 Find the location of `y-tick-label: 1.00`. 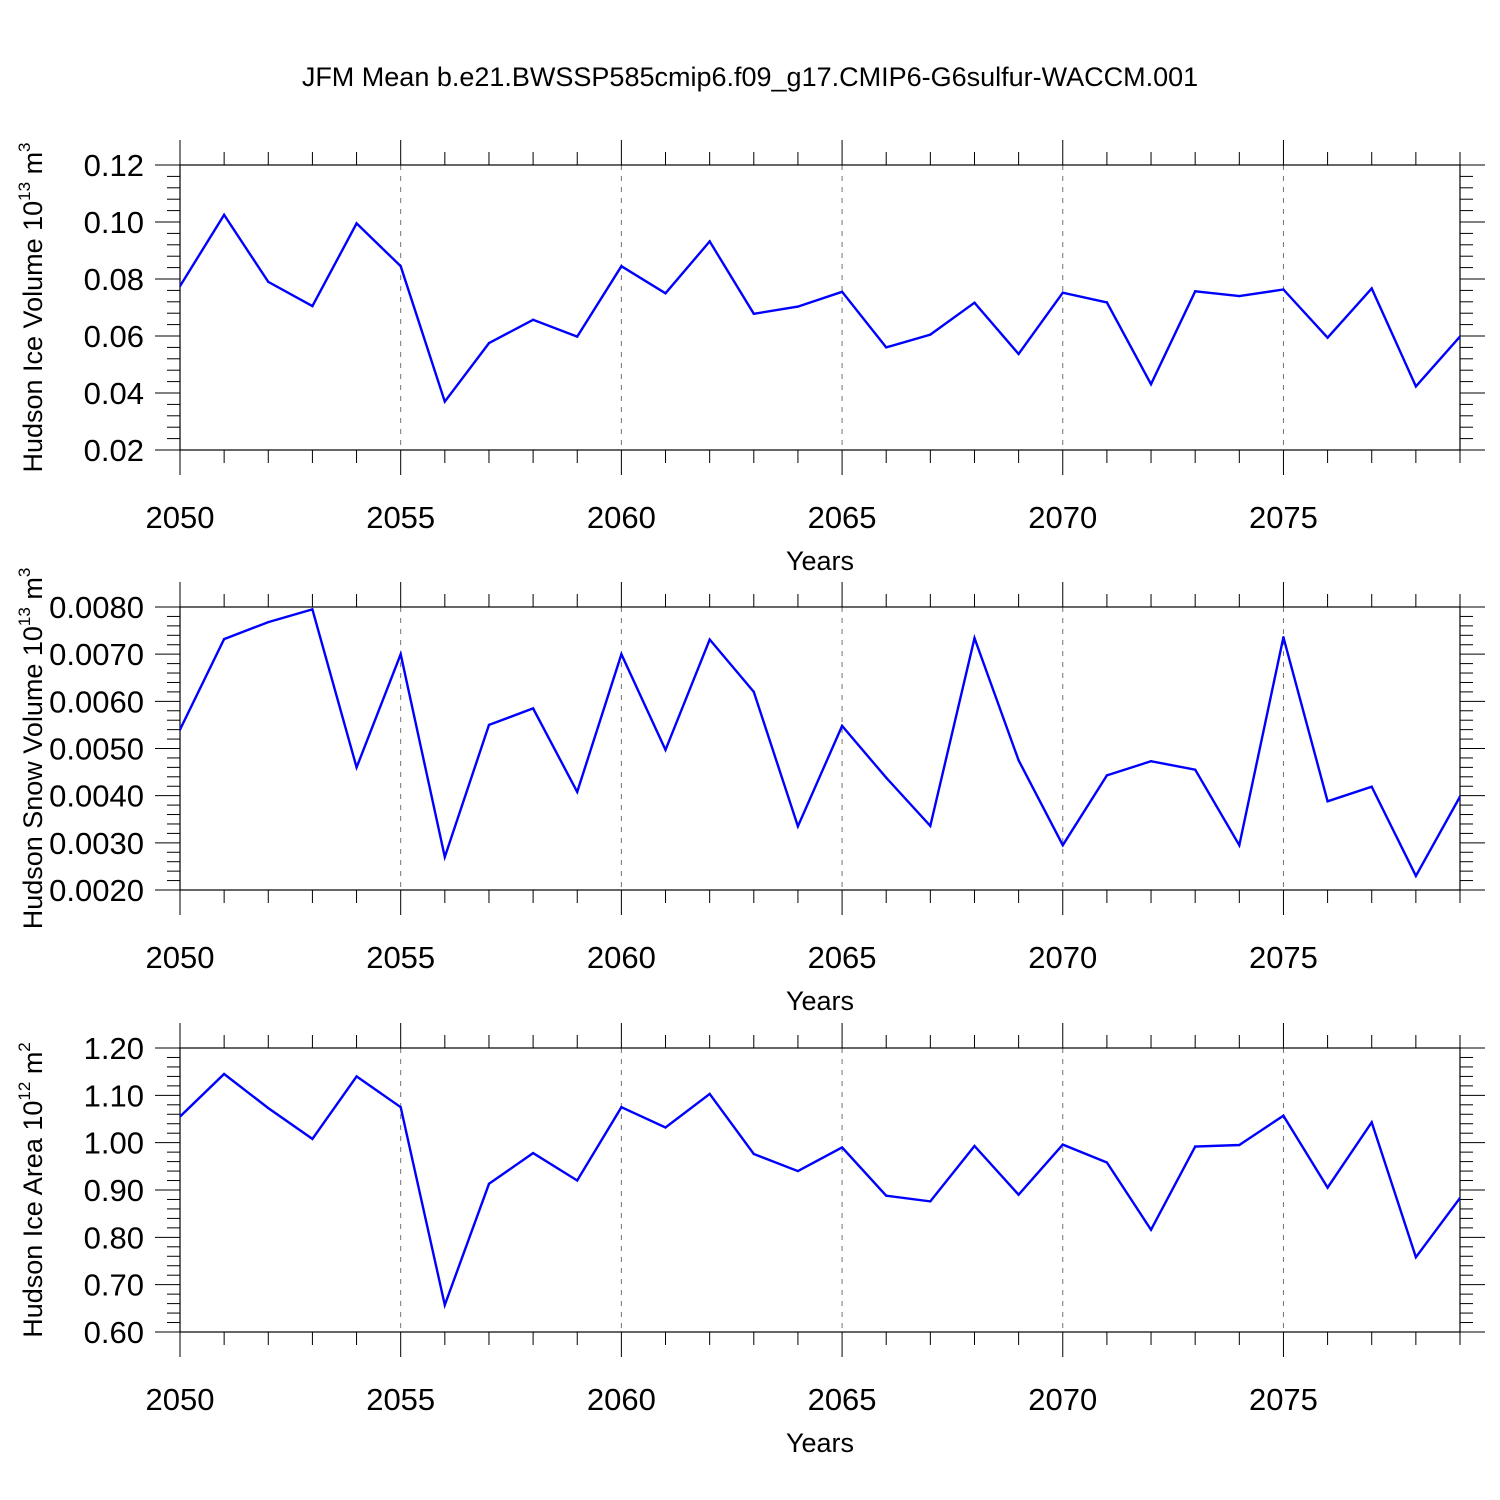

y-tick-label: 1.00 is located at coordinates (114, 1143).